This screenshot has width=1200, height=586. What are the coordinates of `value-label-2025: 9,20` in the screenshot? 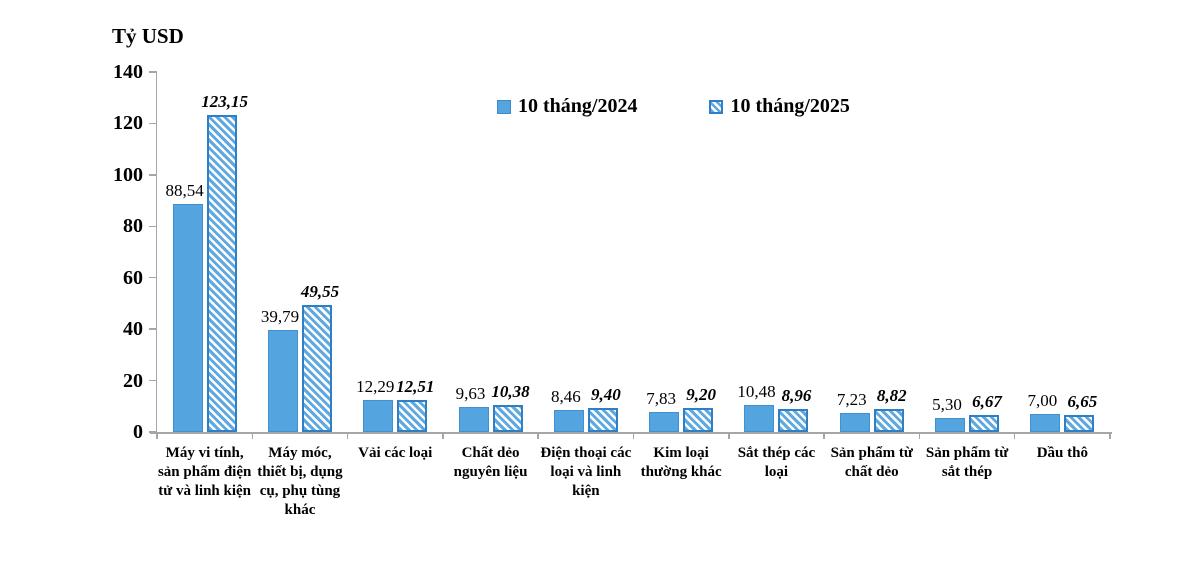 It's located at (701, 395).